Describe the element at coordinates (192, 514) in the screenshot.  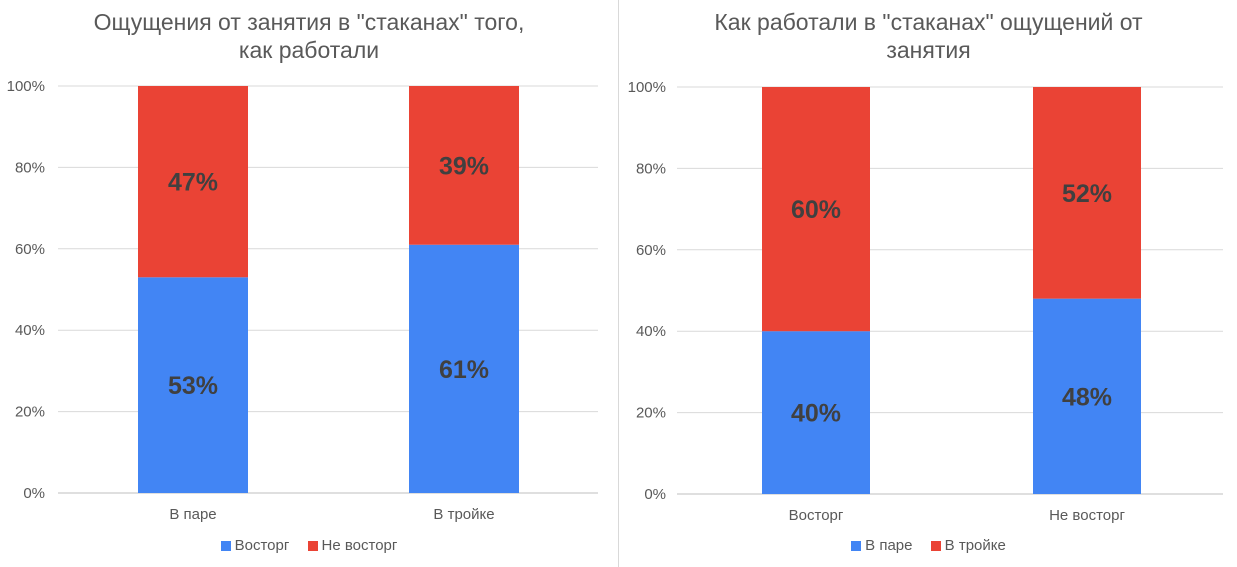
I see `x-tick-label: В паре` at that location.